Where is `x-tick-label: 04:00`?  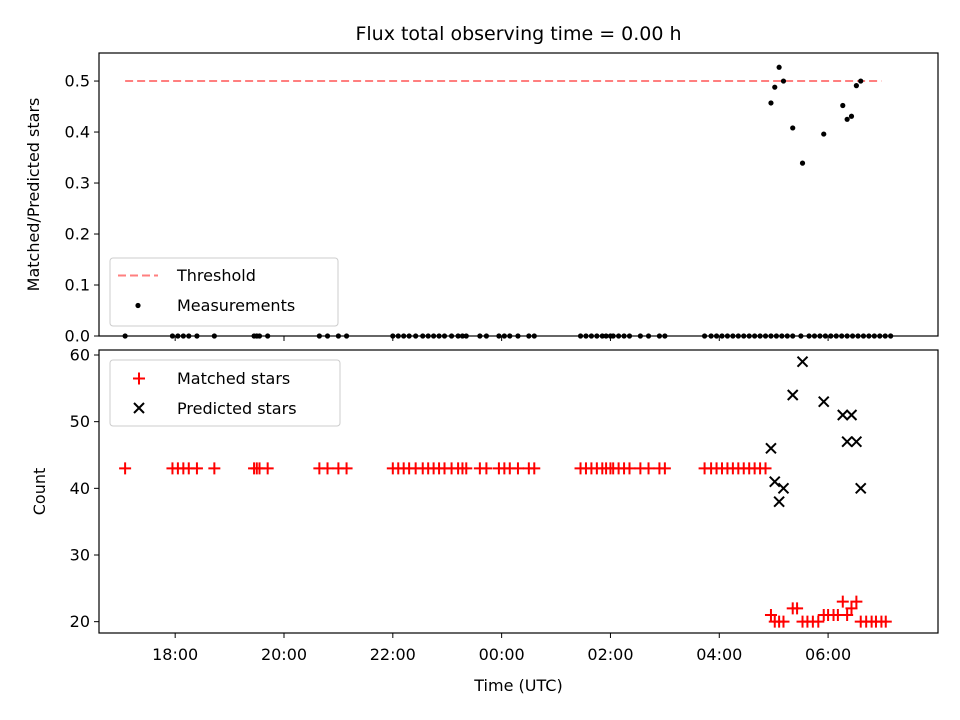
x-tick-label: 04:00 is located at coordinates (719, 654).